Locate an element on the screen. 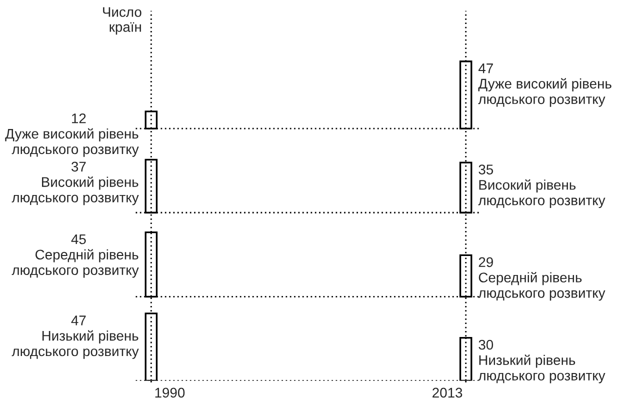 The width and height of the screenshot is (617, 405). text: Дуже високий рівень людського розвитку is located at coordinates (545, 92).